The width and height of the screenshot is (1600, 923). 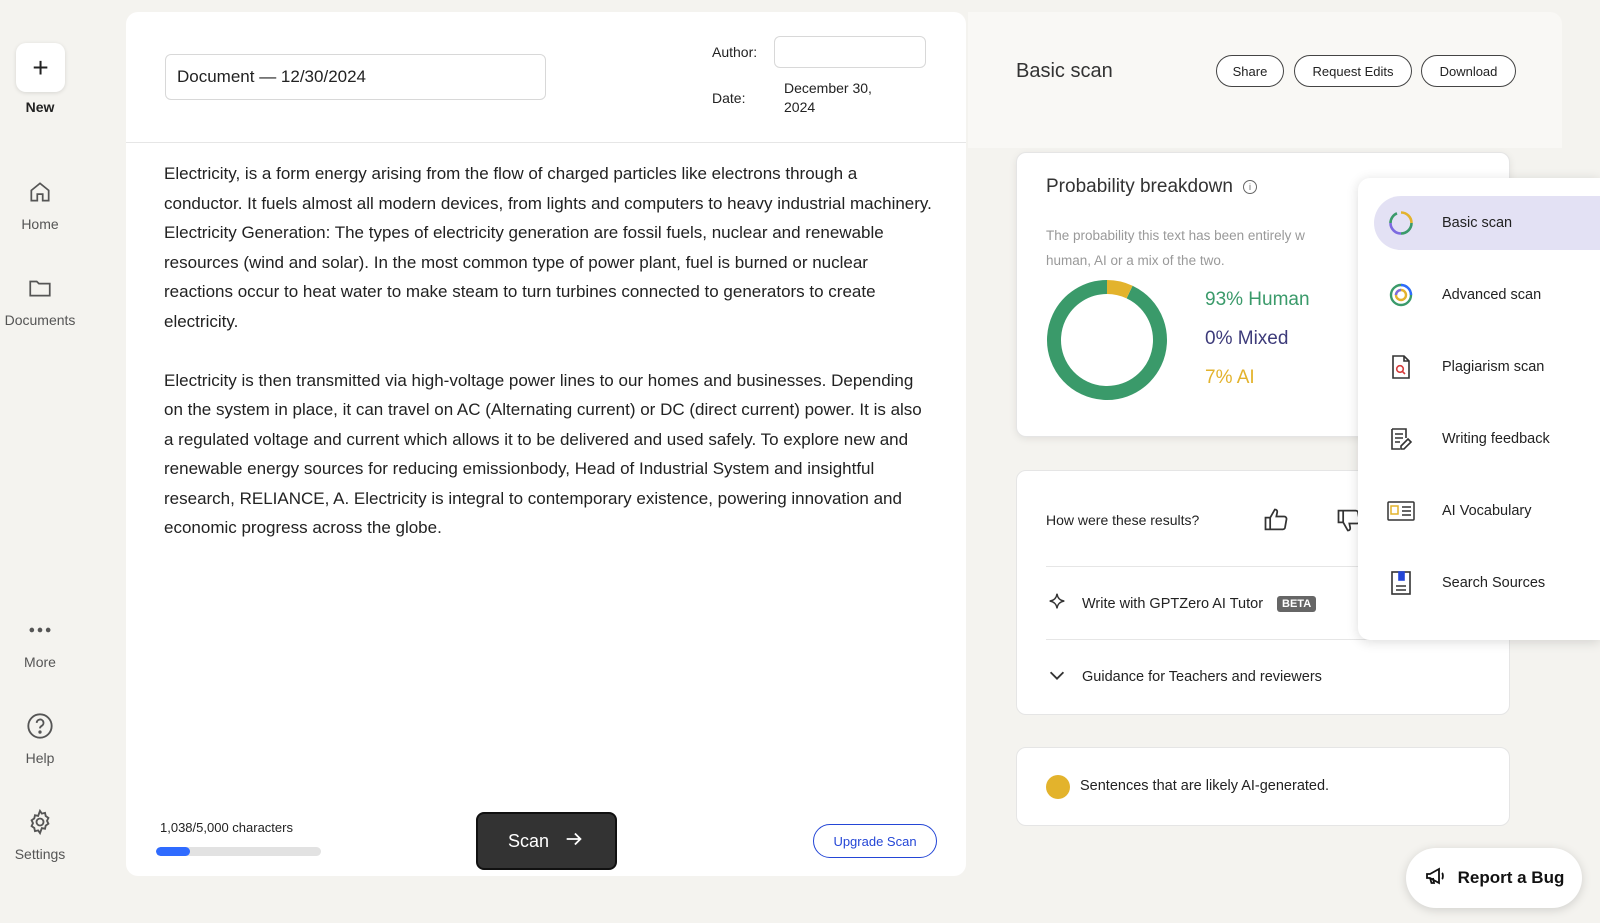 What do you see at coordinates (729, 98) in the screenshot?
I see `date-label: Date:` at bounding box center [729, 98].